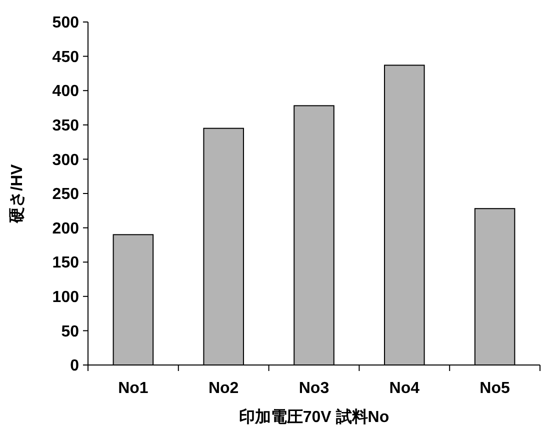  What do you see at coordinates (66, 126) in the screenshot?
I see `y-tick-label: 350` at bounding box center [66, 126].